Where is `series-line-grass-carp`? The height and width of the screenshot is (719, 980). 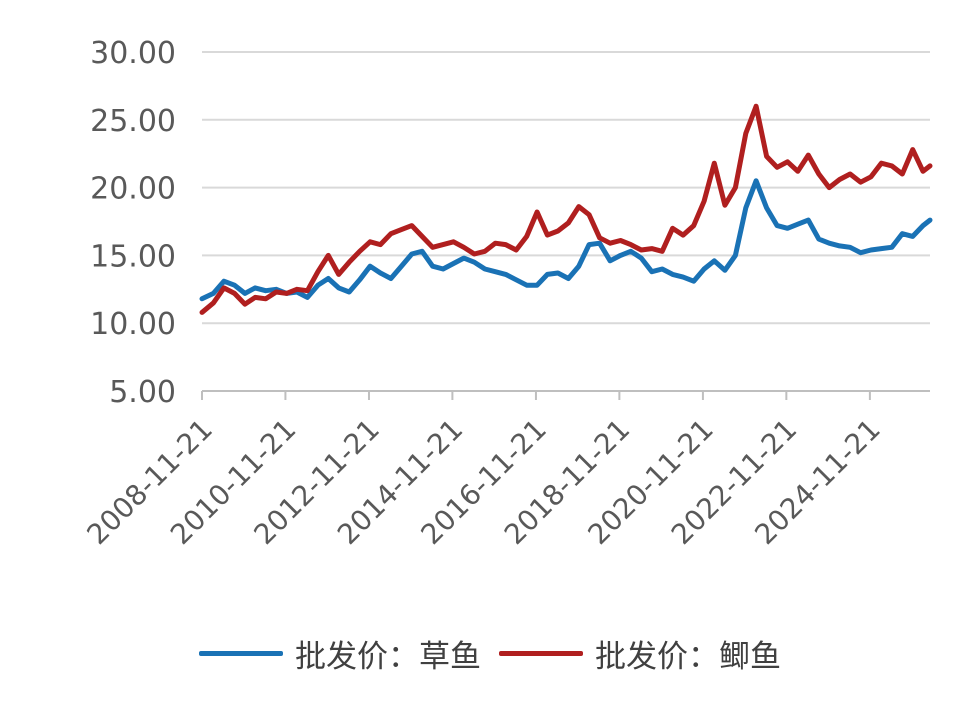 series-line-grass-carp is located at coordinates (566, 240).